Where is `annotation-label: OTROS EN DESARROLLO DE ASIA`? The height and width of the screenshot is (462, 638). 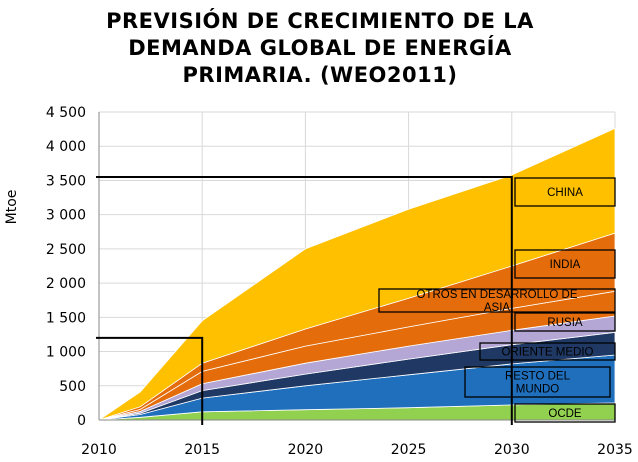
annotation-label: OTROS EN DESARROLLO DE ASIA is located at coordinates (496, 301).